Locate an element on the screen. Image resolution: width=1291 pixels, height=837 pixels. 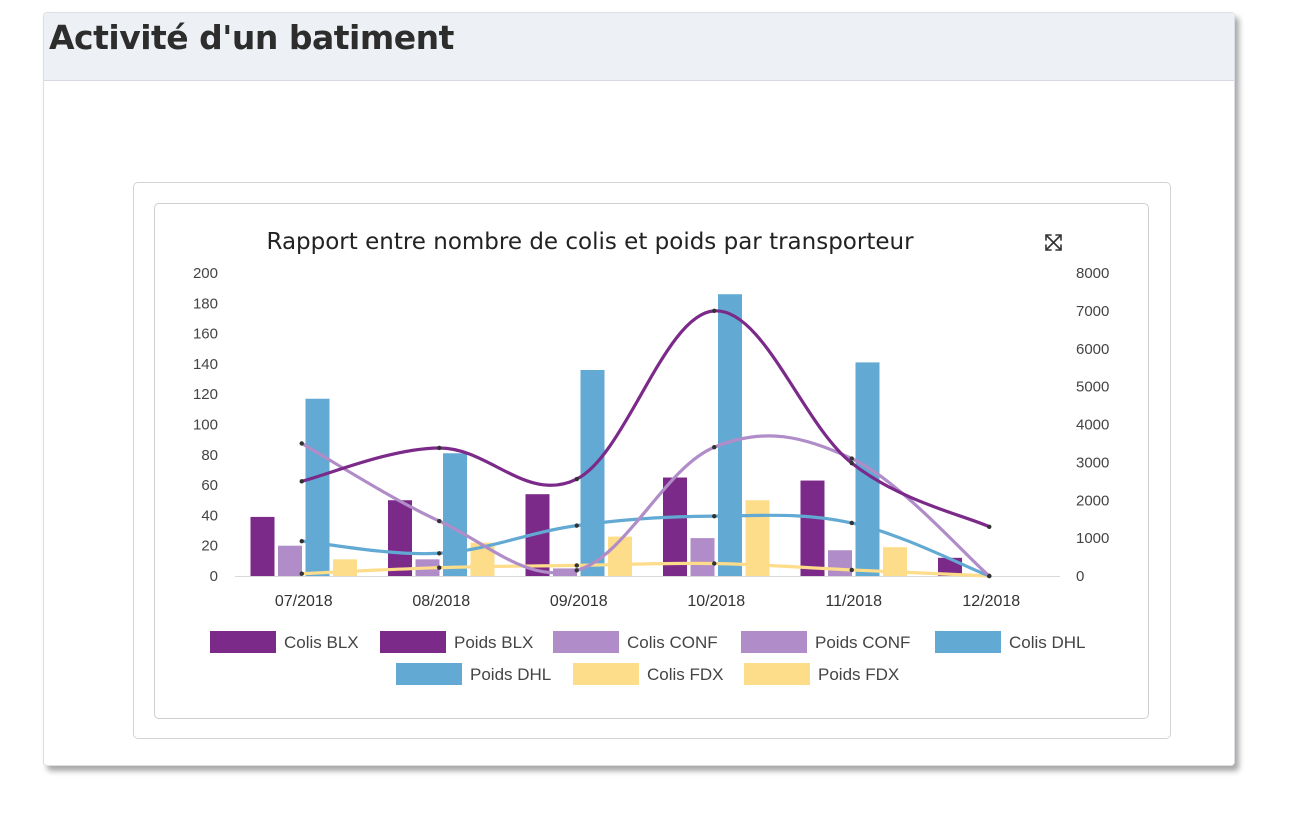
y-left-tick-label: 140 is located at coordinates (205, 364).